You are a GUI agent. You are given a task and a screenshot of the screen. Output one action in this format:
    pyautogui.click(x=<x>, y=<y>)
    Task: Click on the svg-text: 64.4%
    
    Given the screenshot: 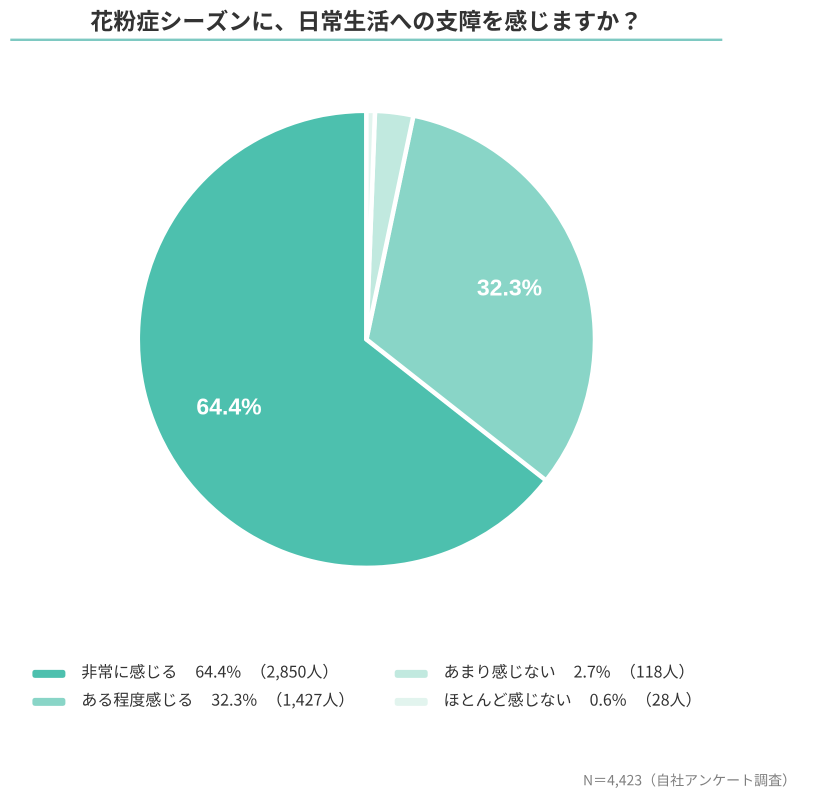 What is the action you would take?
    pyautogui.click(x=228, y=407)
    